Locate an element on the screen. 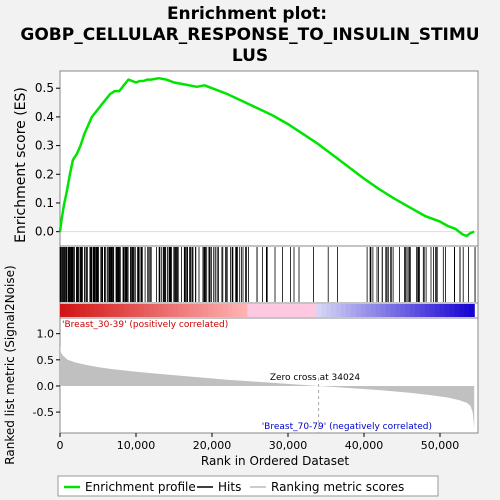 The height and width of the screenshot is (500, 500). x-tick-label: 30,000 is located at coordinates (288, 445).